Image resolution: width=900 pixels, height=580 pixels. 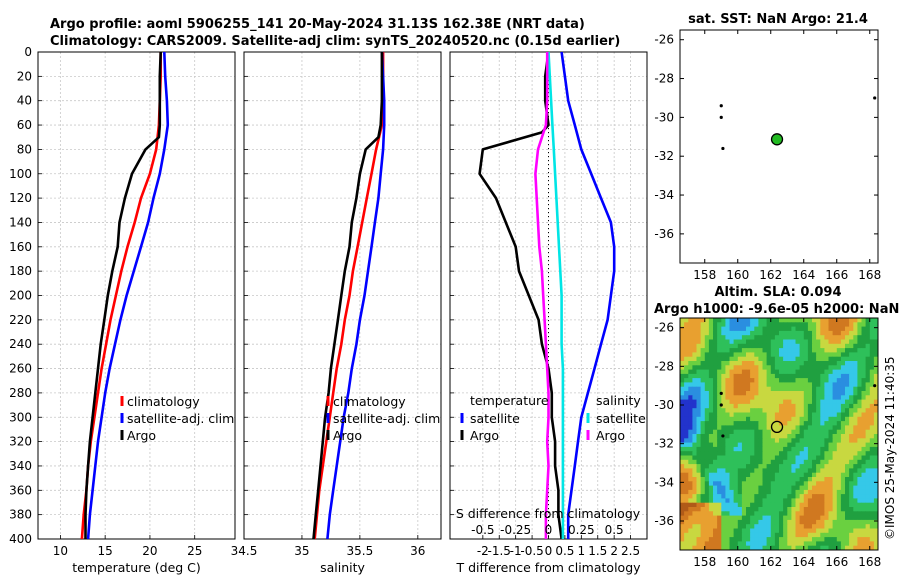 I want to click on profile-location-marker, so click(x=777, y=139).